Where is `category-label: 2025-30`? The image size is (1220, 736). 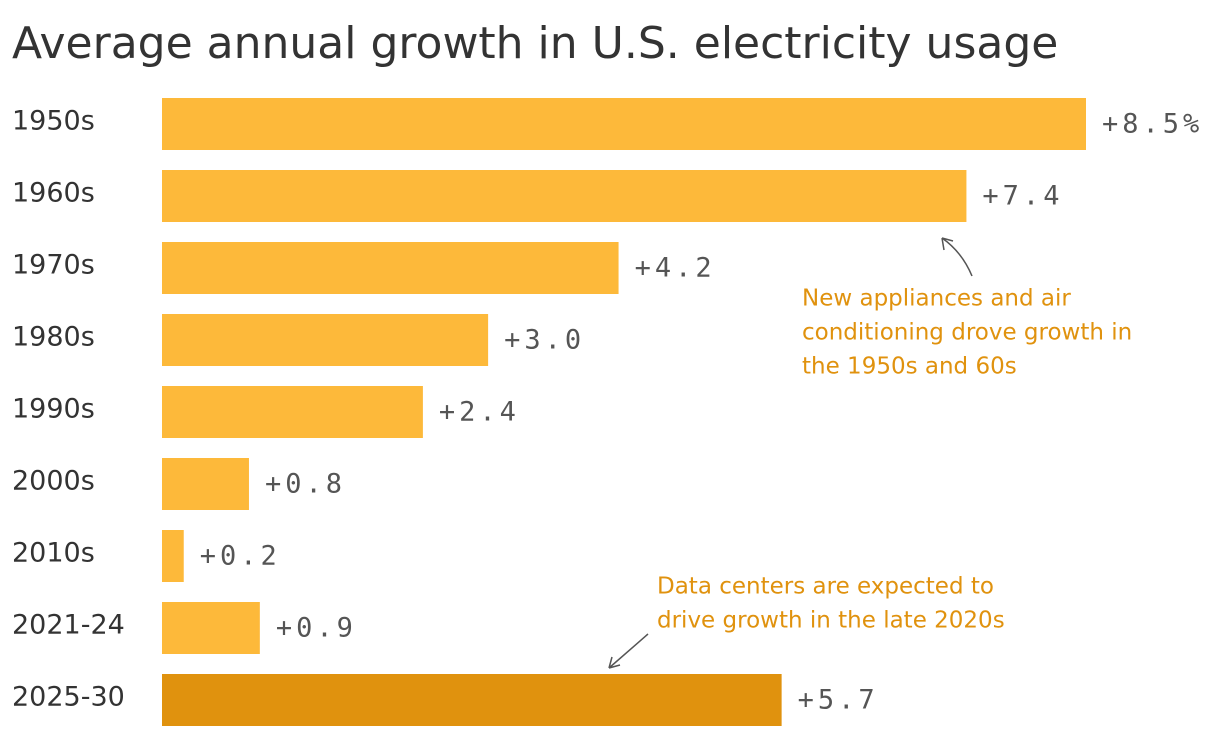 category-label: 2025-30 is located at coordinates (68, 697).